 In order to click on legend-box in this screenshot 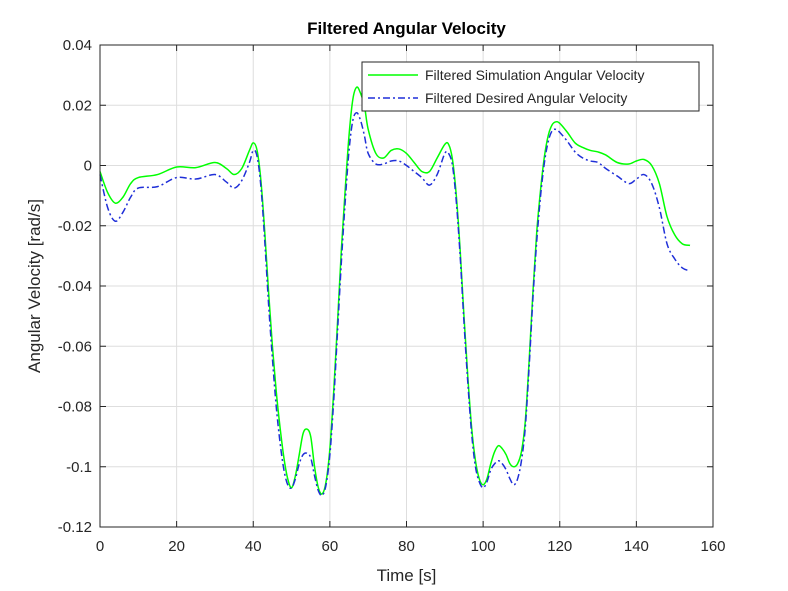, I will do `click(530, 86)`.